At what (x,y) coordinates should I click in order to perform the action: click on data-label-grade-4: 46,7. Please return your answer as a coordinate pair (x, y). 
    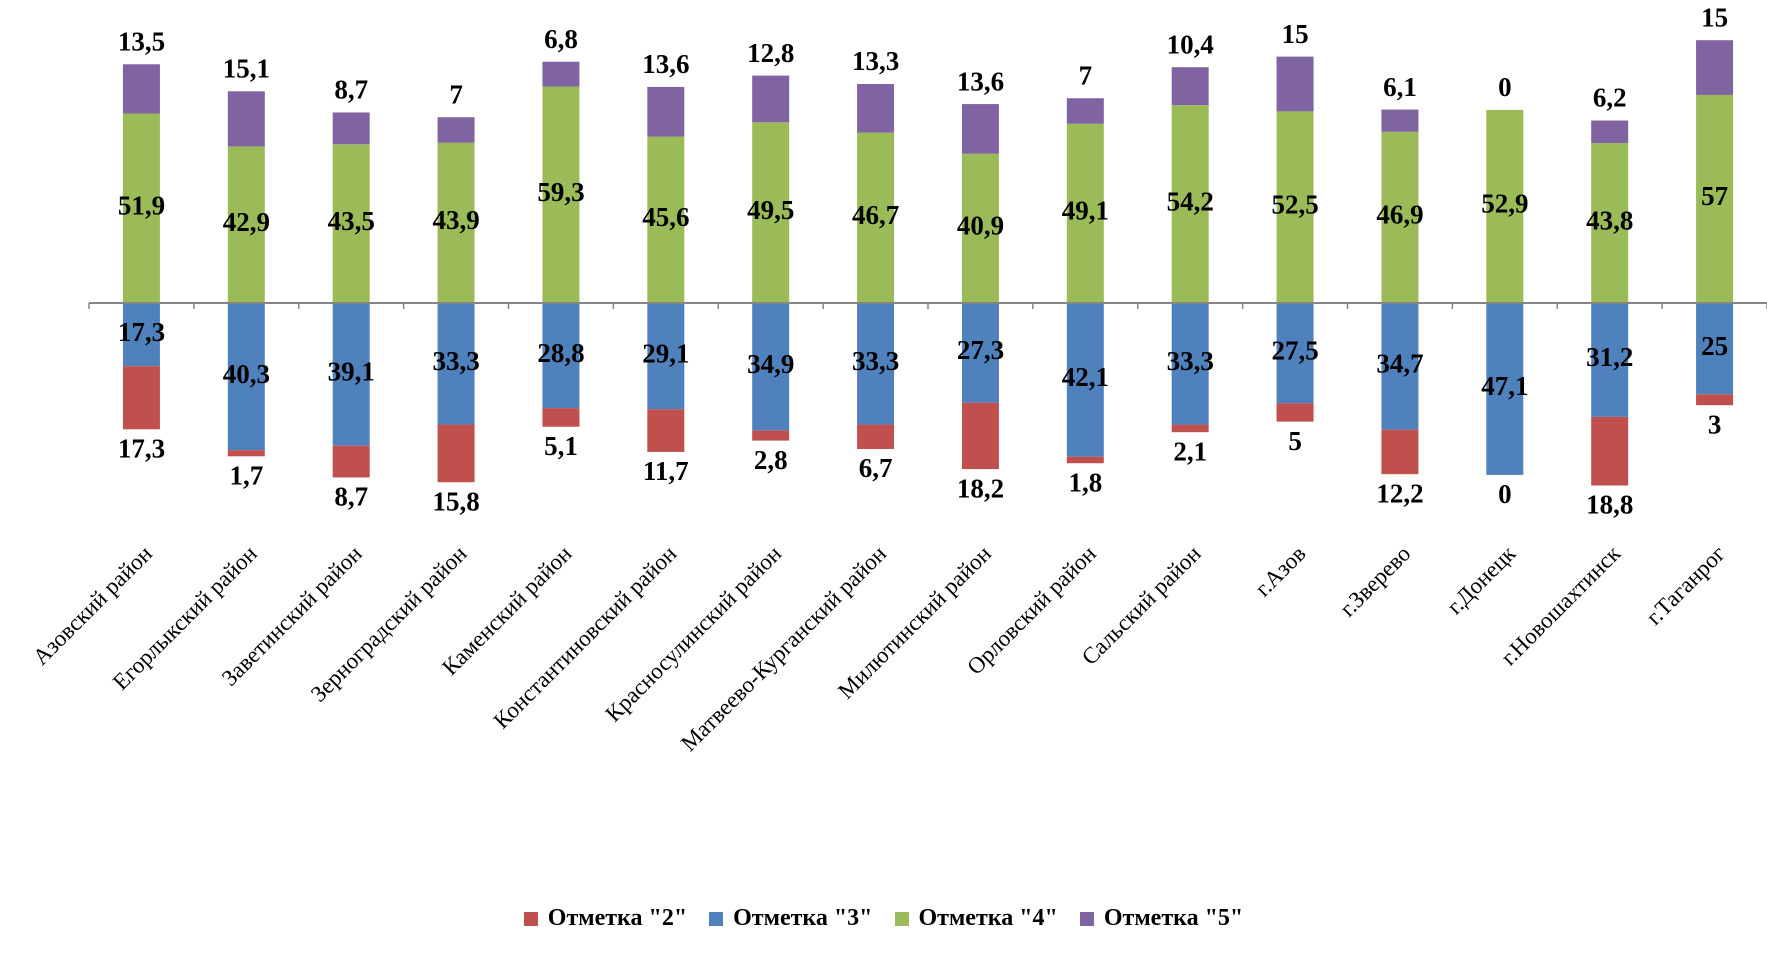
    Looking at the image, I should click on (875, 215).